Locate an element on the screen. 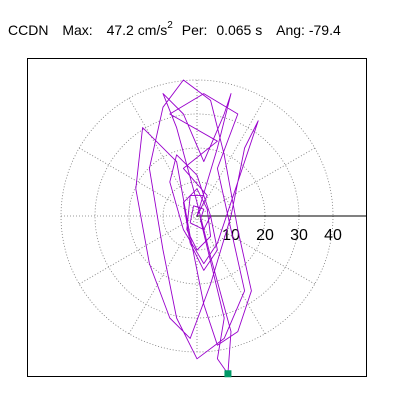 The image size is (400, 400). max-value: 47.2 cm/s2 is located at coordinates (140, 28).